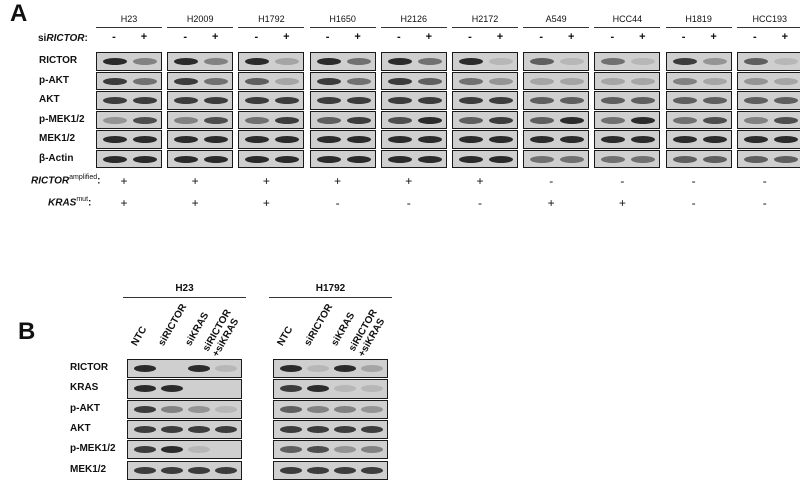 The height and width of the screenshot is (484, 800). What do you see at coordinates (285, 336) in the screenshot?
I see `lane-label-line1: NTC` at bounding box center [285, 336].